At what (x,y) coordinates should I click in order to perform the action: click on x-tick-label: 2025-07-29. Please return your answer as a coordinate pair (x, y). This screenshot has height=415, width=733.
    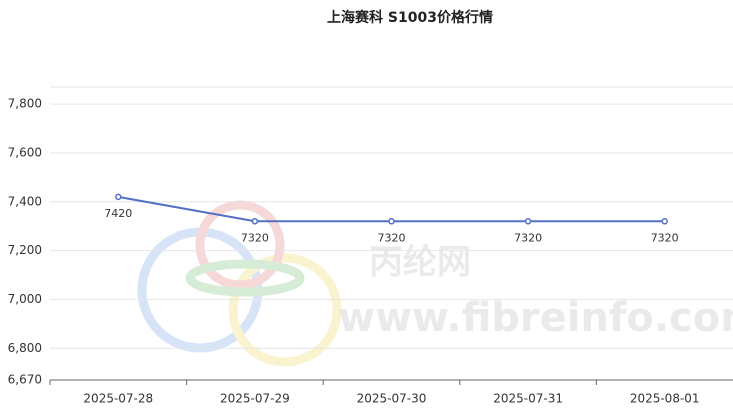
    Looking at the image, I should click on (255, 399).